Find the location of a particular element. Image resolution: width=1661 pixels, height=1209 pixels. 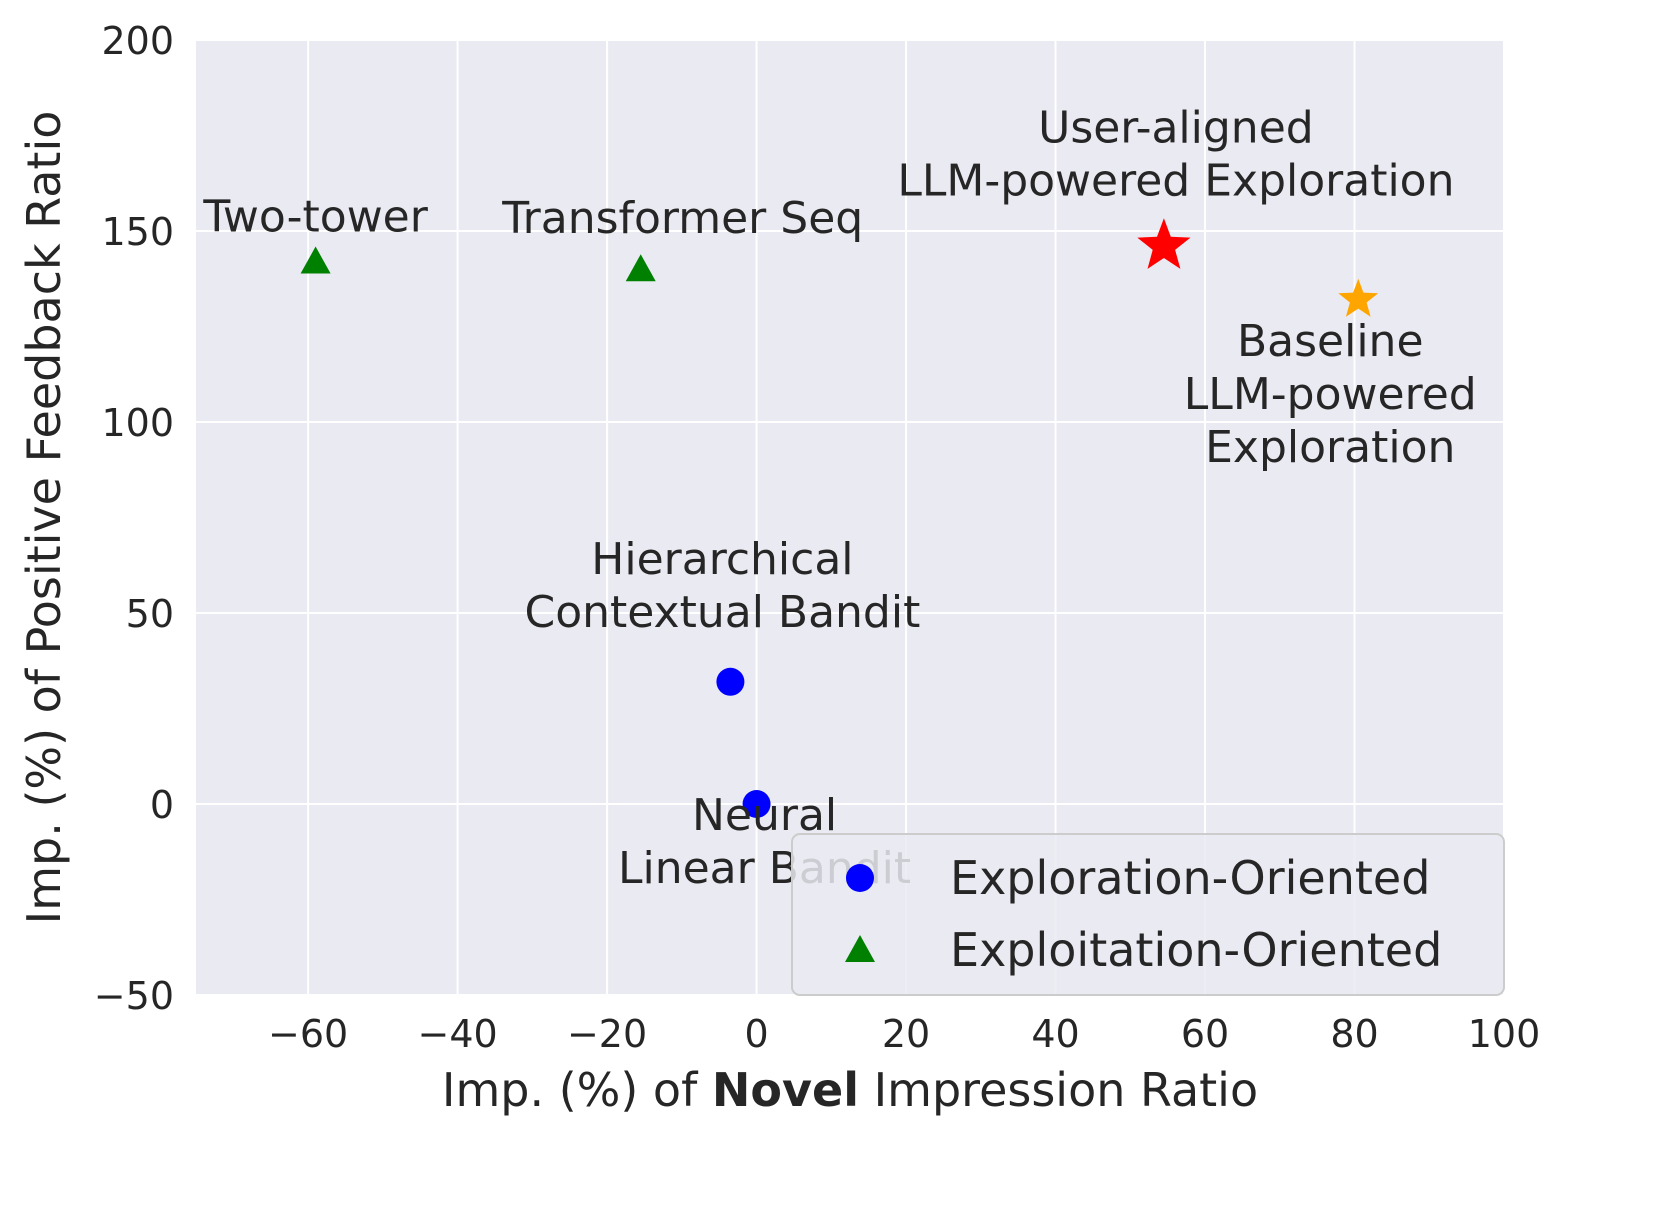

y-tick-label: 50 is located at coordinates (150, 614).